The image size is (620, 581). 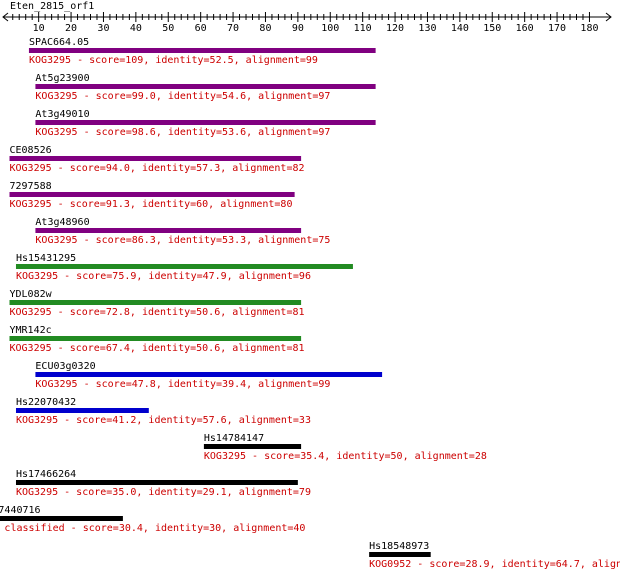 What do you see at coordinates (46, 474) in the screenshot?
I see `hit-name: Hs17466264` at bounding box center [46, 474].